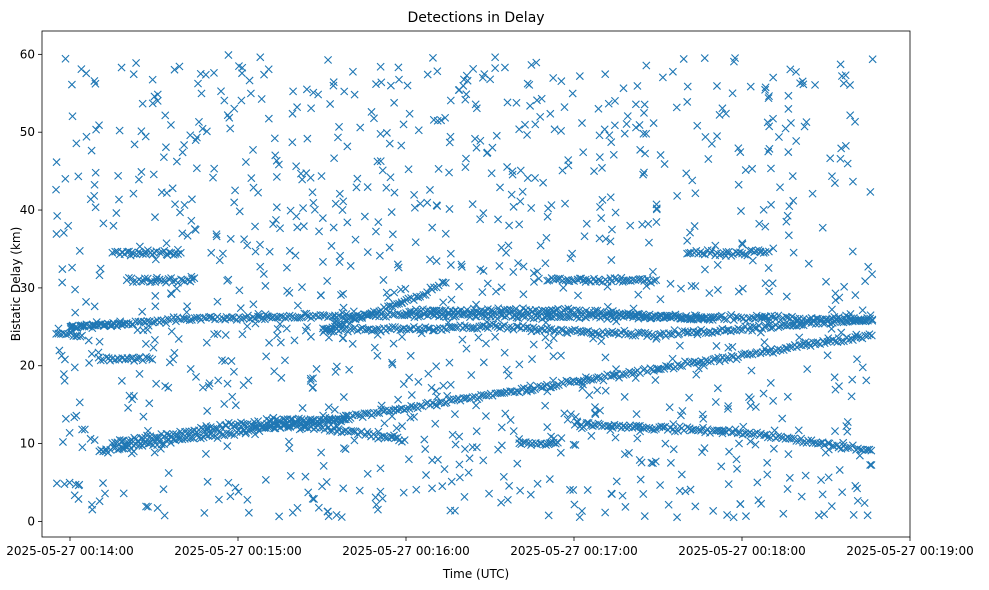 The width and height of the screenshot is (989, 590). What do you see at coordinates (418, 297) in the screenshot?
I see `track-2-point` at bounding box center [418, 297].